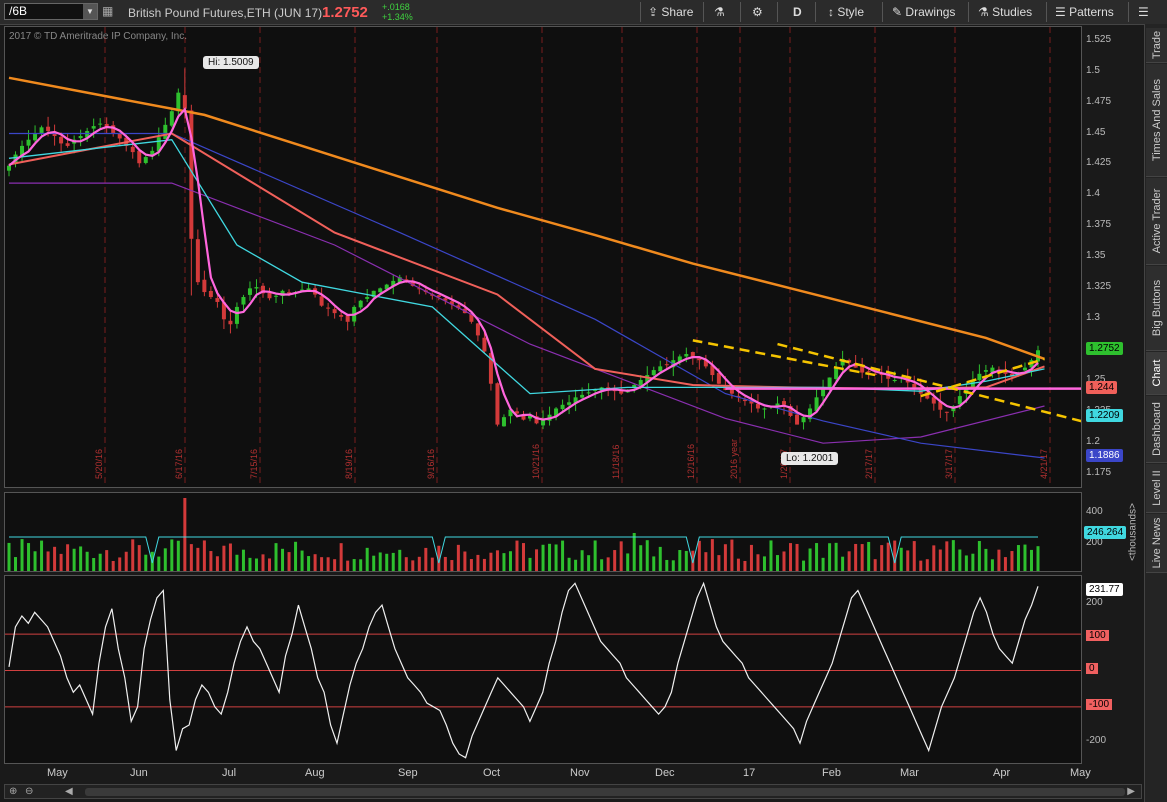 The height and width of the screenshot is (802, 1167). I want to click on percent-change: +1.34%, so click(397, 17).